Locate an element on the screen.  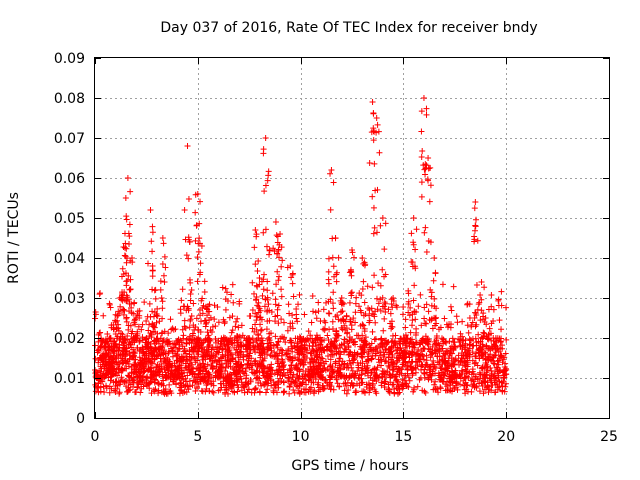
x-tick-label: 25 is located at coordinates (609, 437).